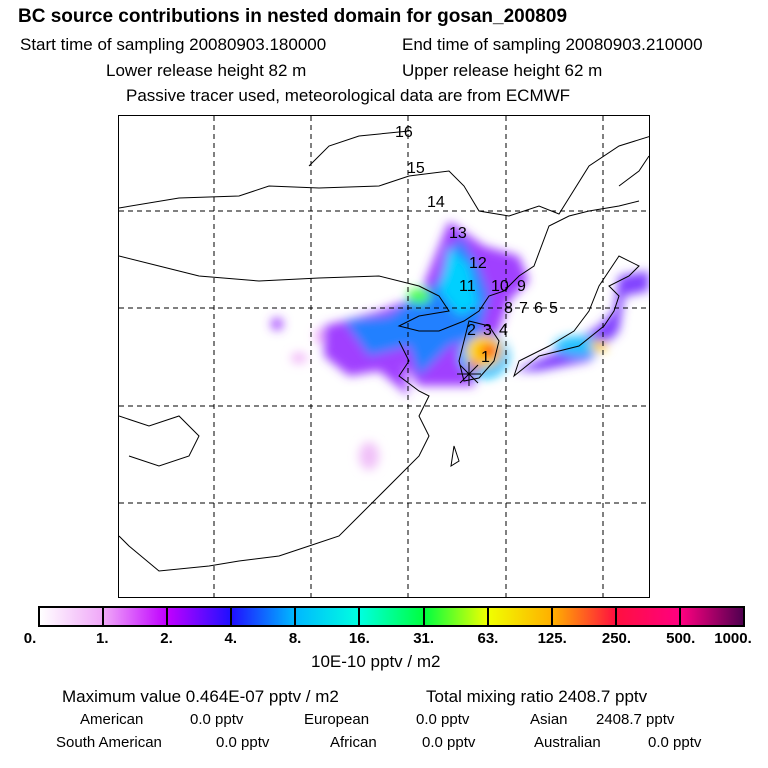 Image resolution: width=768 pixels, height=768 pixels. Describe the element at coordinates (231, 638) in the screenshot. I see `colorbar-tick-label: 4.` at that location.